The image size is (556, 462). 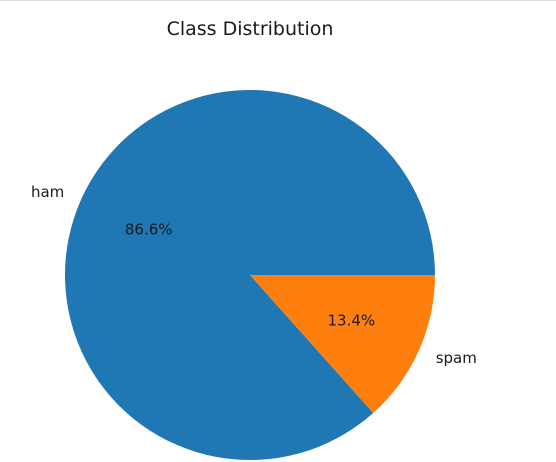 I want to click on top-border-line, so click(x=278, y=0).